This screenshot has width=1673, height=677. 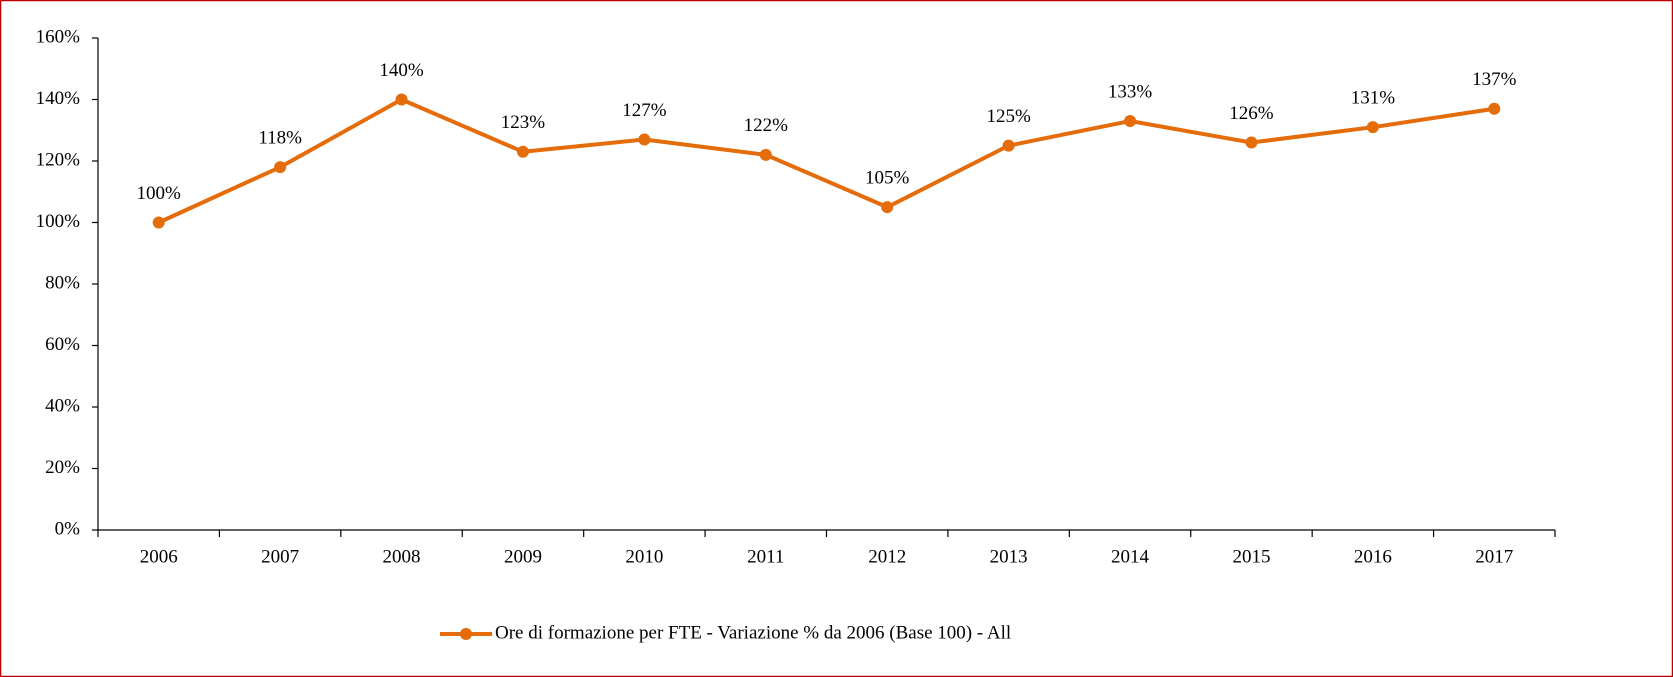 I want to click on data-label: 125%, so click(x=1008, y=116).